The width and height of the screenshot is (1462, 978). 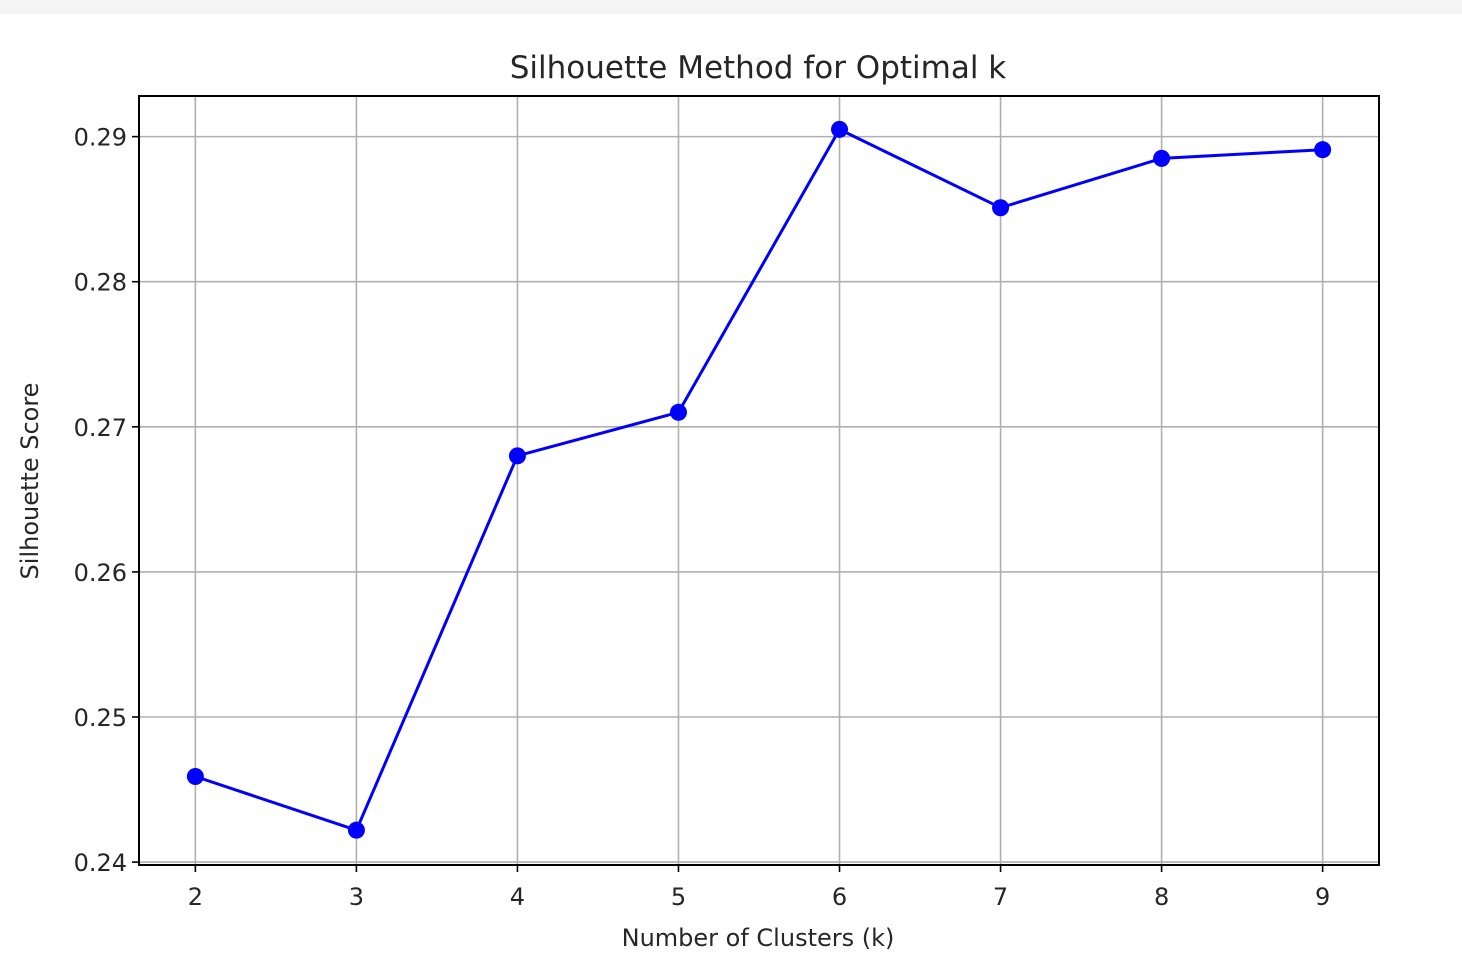 What do you see at coordinates (195, 897) in the screenshot?
I see `x-tick-label: 2` at bounding box center [195, 897].